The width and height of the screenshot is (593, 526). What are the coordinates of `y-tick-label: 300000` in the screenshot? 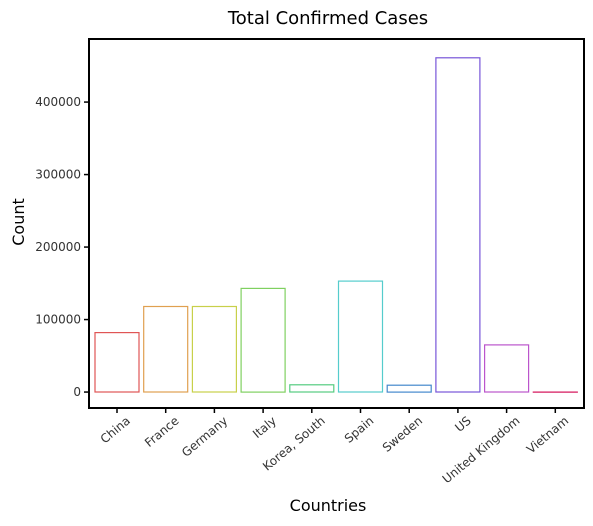 It's located at (58, 175).